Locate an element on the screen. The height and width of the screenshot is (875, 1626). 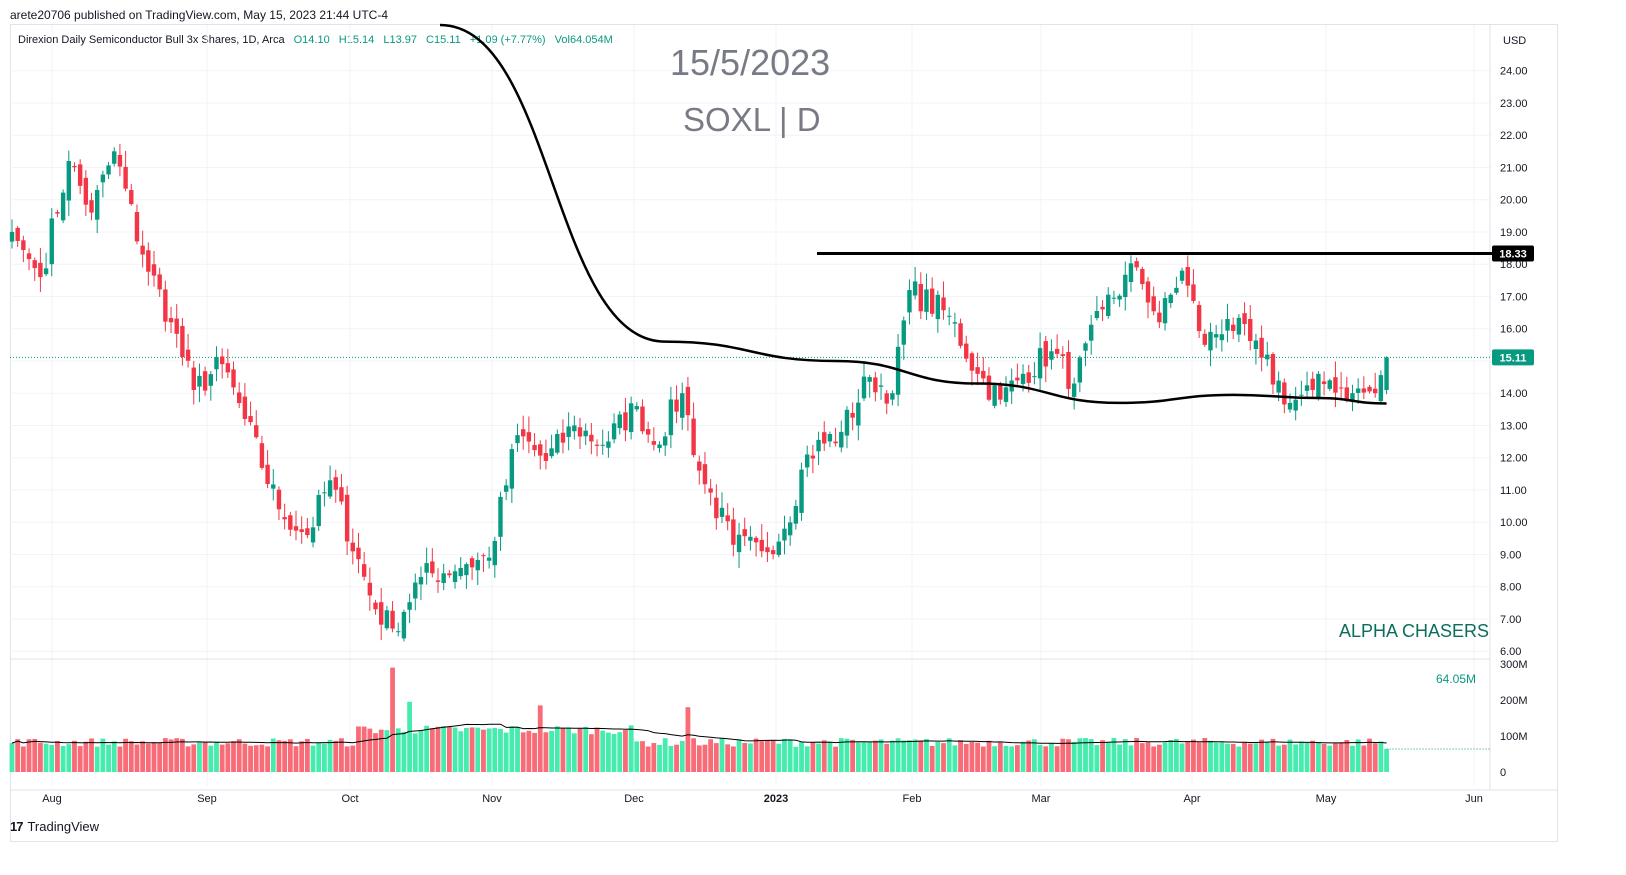
volume-value: Vol64.054M is located at coordinates (583, 40).